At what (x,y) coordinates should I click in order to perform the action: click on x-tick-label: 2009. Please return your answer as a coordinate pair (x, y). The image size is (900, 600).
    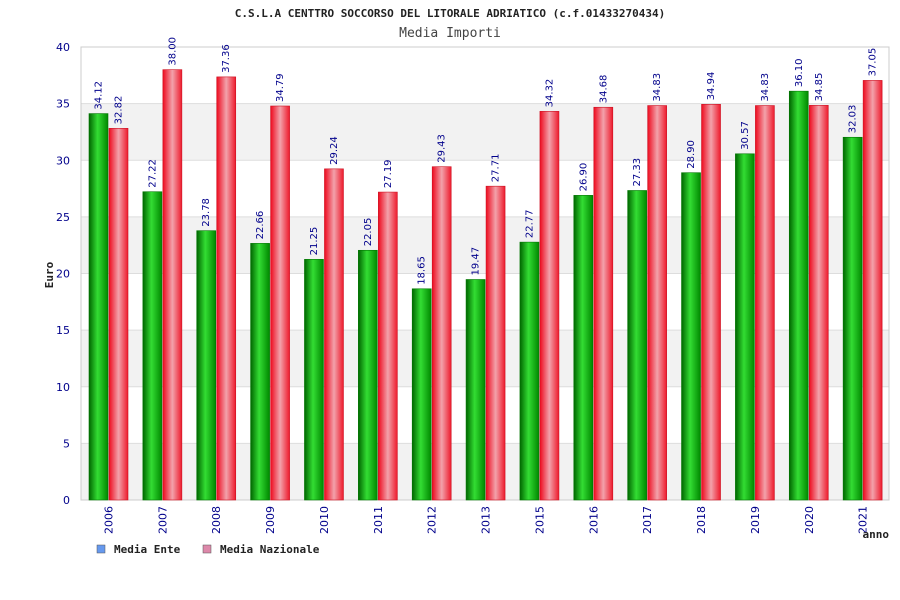
    Looking at the image, I should click on (270, 520).